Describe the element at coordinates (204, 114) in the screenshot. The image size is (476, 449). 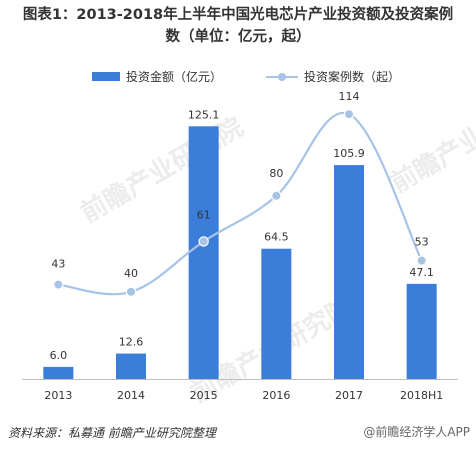
I see `bar-label-2015: 125.1` at that location.